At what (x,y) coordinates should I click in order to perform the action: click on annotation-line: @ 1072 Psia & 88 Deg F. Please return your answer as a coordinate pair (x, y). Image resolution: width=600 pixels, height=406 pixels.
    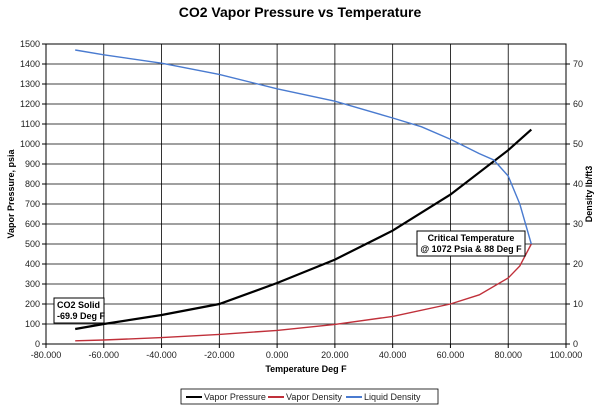
    Looking at the image, I should click on (471, 249).